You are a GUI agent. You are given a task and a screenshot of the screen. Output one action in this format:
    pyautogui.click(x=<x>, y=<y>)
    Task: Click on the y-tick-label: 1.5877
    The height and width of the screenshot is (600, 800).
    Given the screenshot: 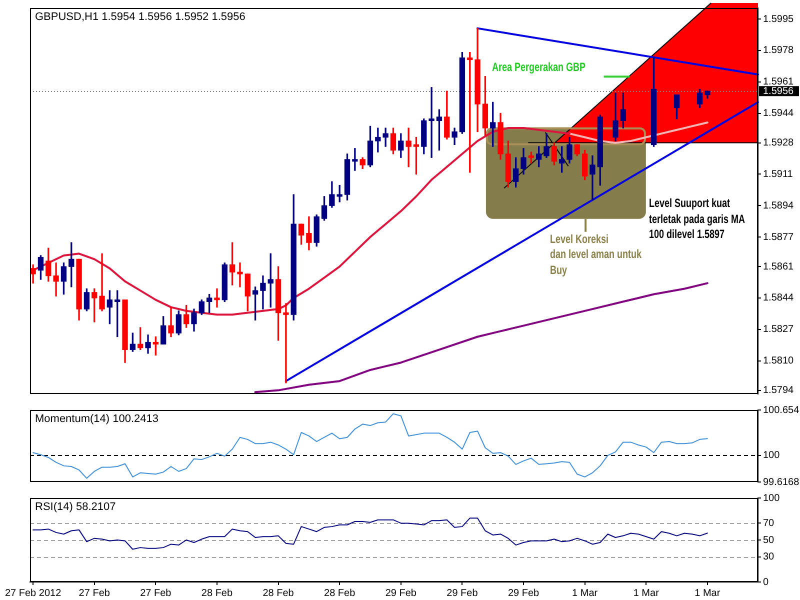 What is the action you would take?
    pyautogui.click(x=778, y=237)
    